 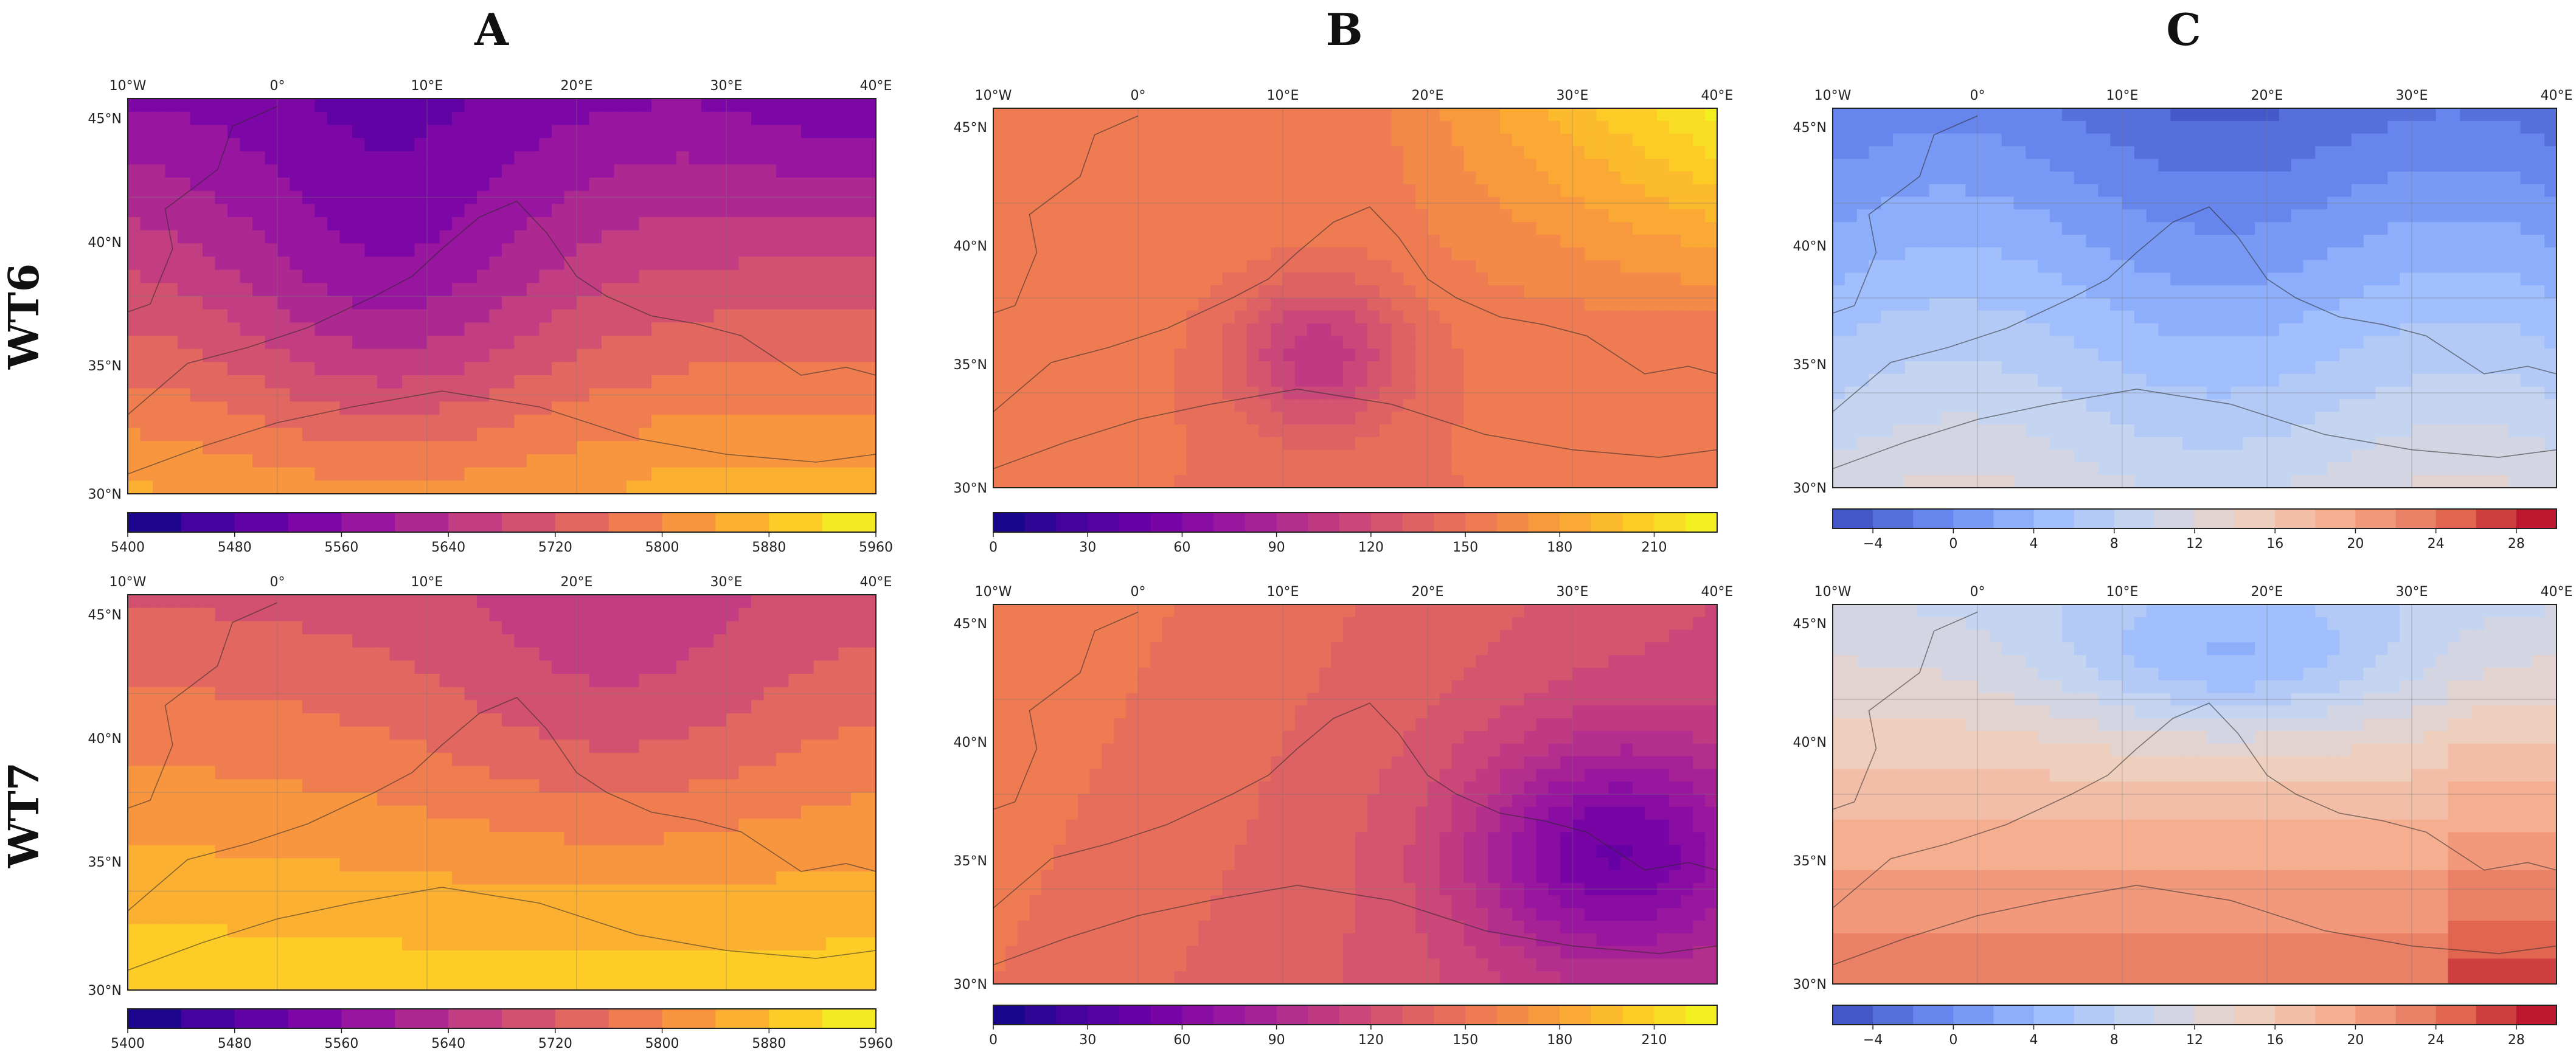 I want to click on colorbar-segment, so click(x=689, y=522).